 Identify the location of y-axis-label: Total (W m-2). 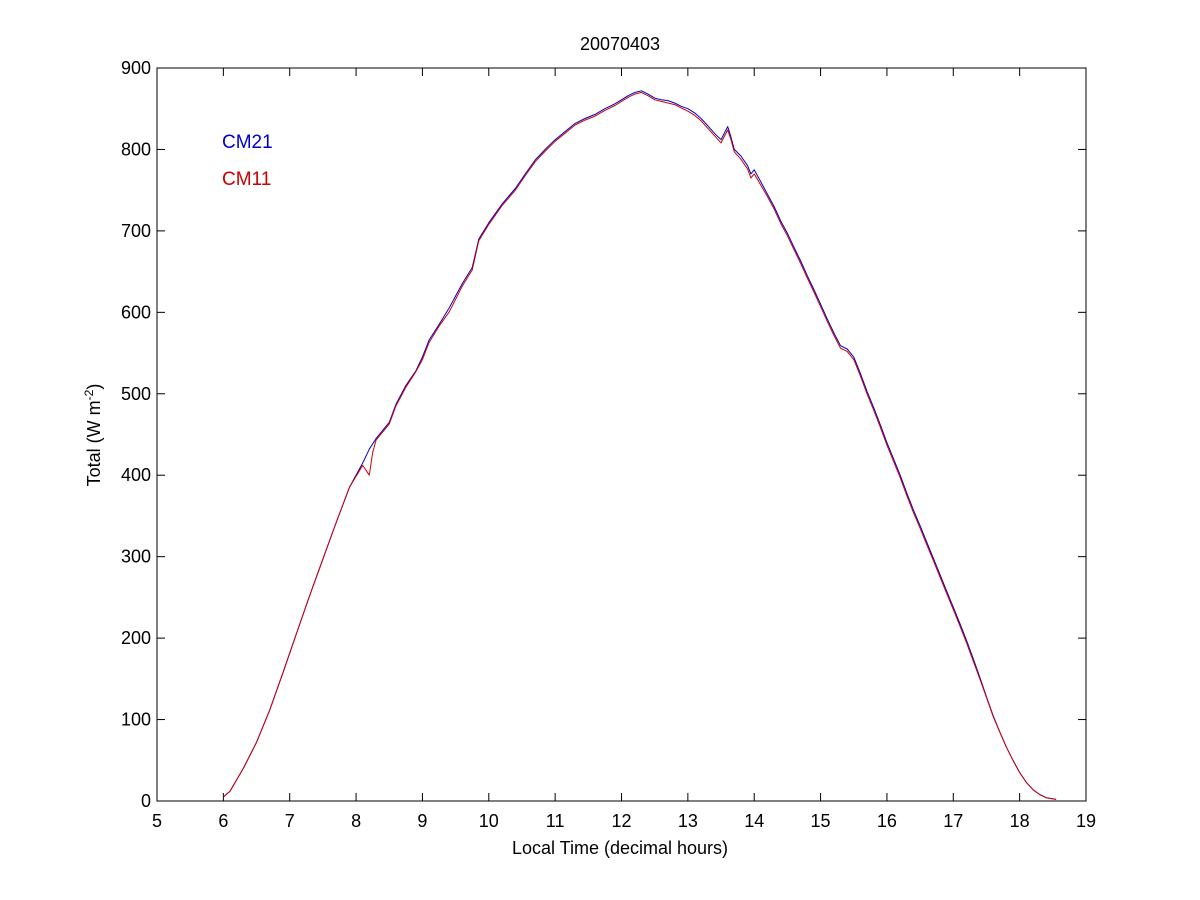
(93, 435).